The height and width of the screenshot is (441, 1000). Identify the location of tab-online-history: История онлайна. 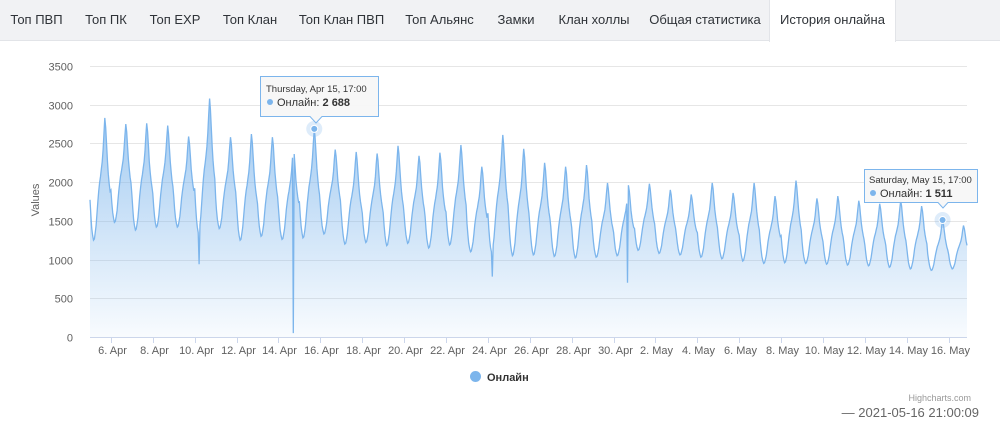
(832, 21).